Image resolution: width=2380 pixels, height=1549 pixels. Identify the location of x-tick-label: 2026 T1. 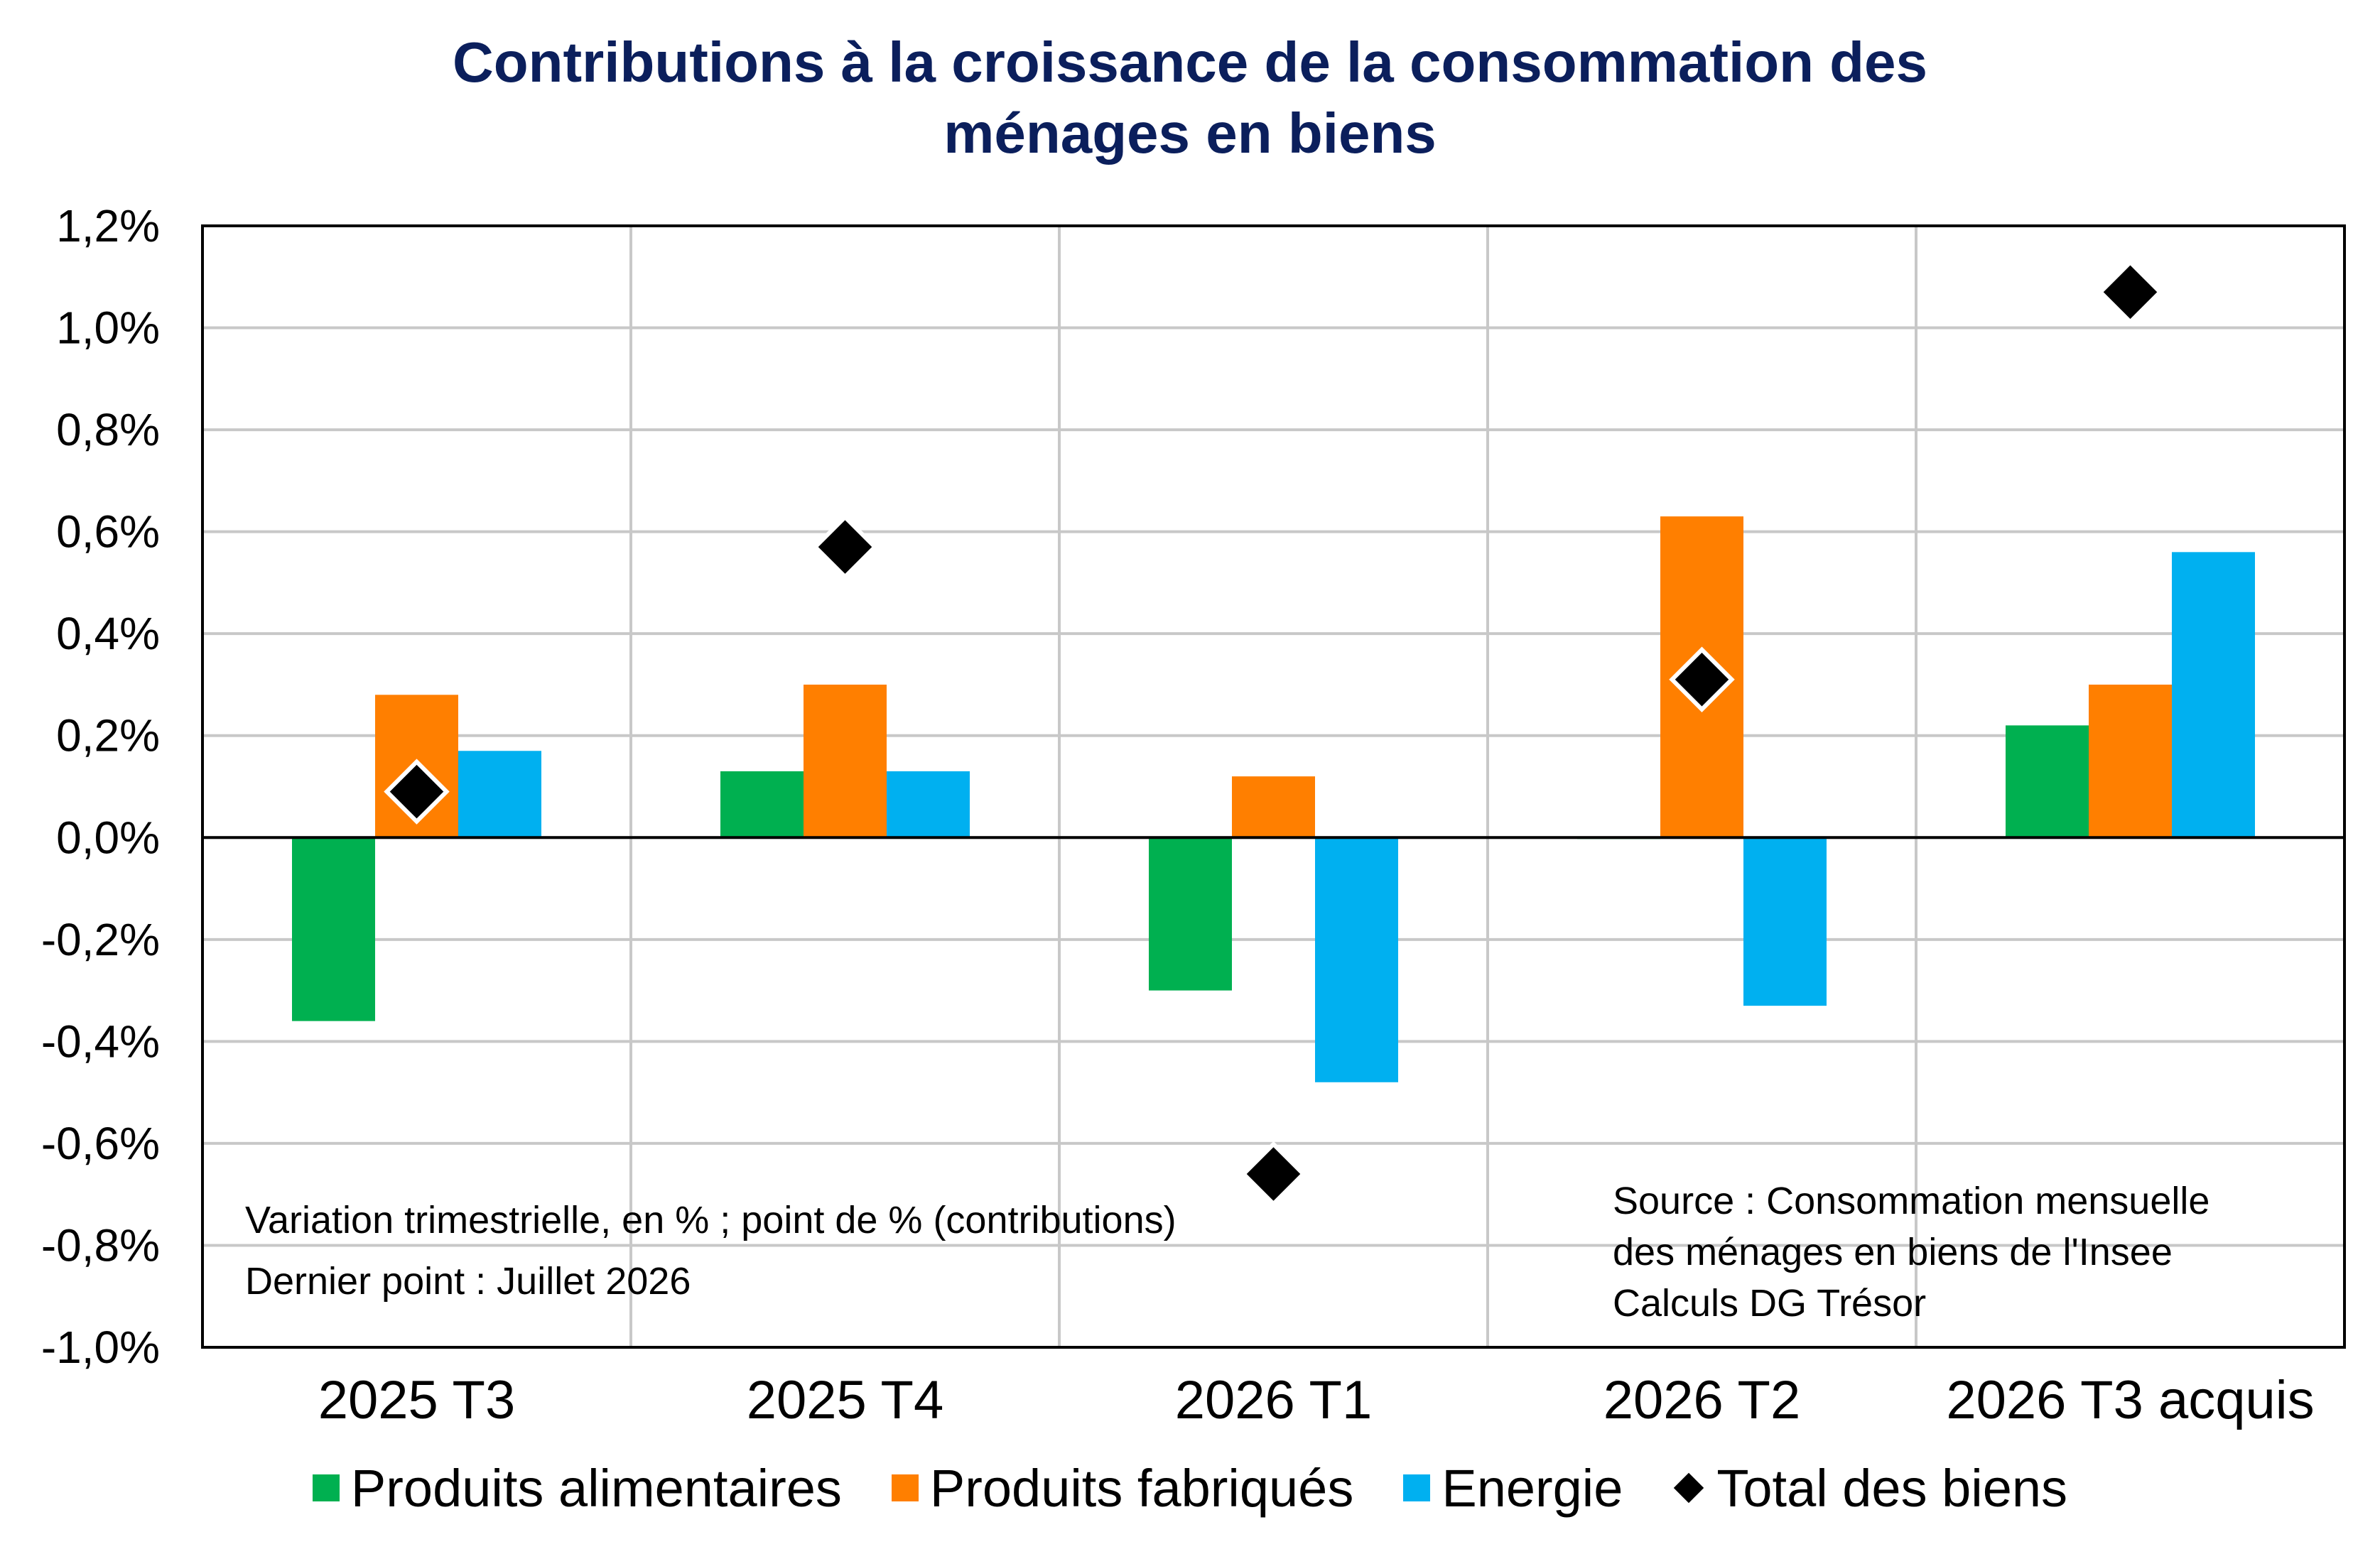
(1274, 1400).